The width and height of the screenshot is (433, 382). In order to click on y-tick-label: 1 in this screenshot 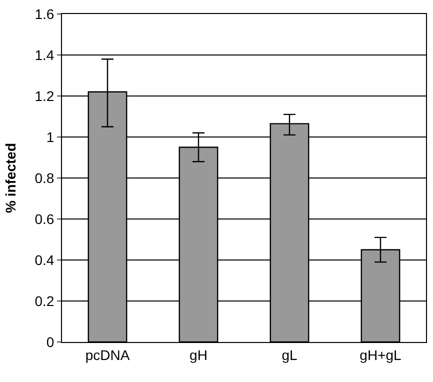, I will do `click(50, 136)`.